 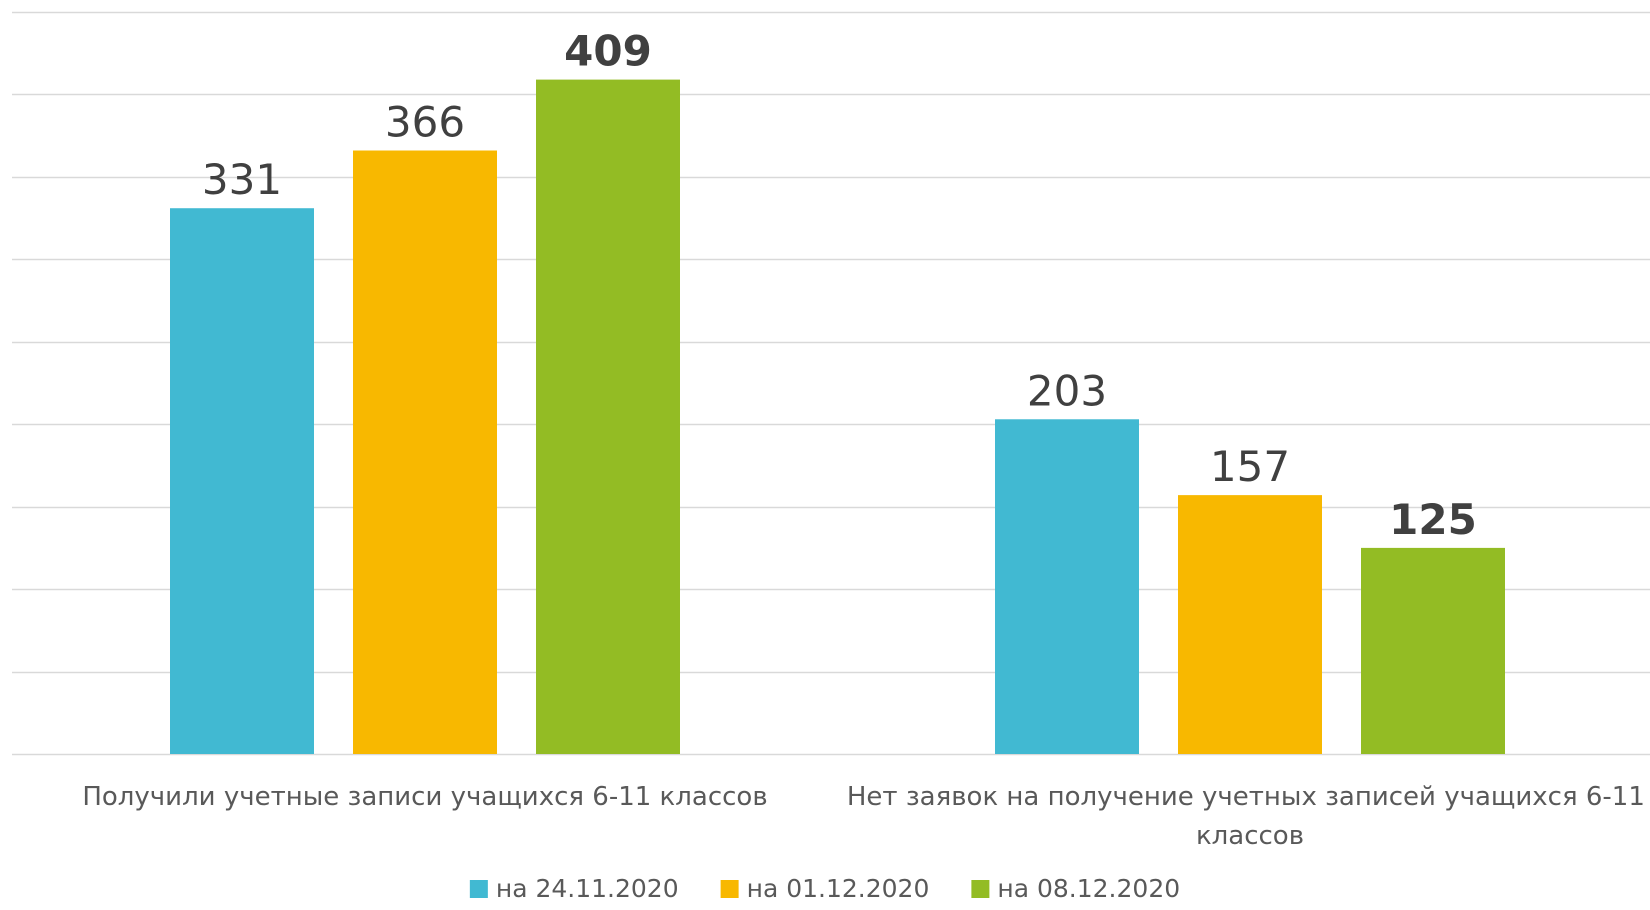 What do you see at coordinates (242, 179) in the screenshot?
I see `data-label-1-1: 331` at bounding box center [242, 179].